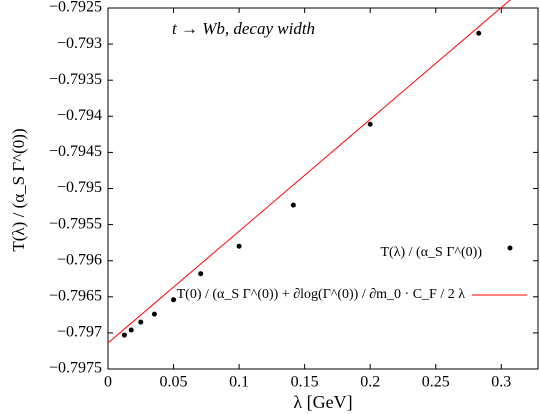  I want to click on annotation: t → Wb, decay width, so click(243, 28).